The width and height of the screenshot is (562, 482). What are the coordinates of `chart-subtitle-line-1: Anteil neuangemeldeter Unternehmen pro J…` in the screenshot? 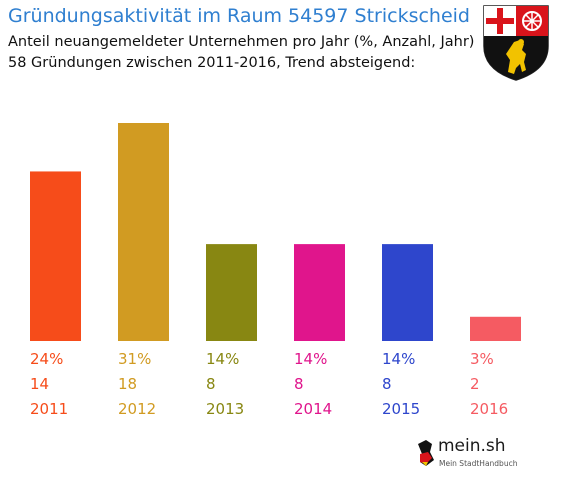 It's located at (241, 42).